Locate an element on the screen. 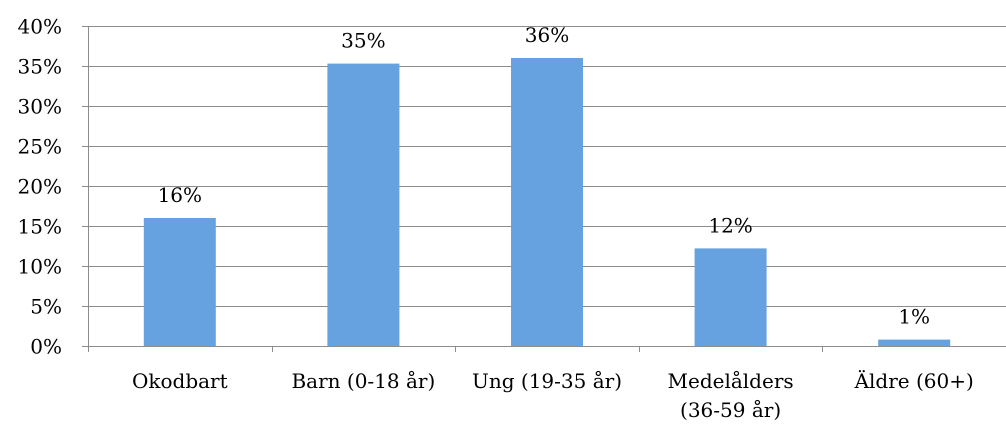 The width and height of the screenshot is (1006, 427). data-label: 12% is located at coordinates (730, 225).